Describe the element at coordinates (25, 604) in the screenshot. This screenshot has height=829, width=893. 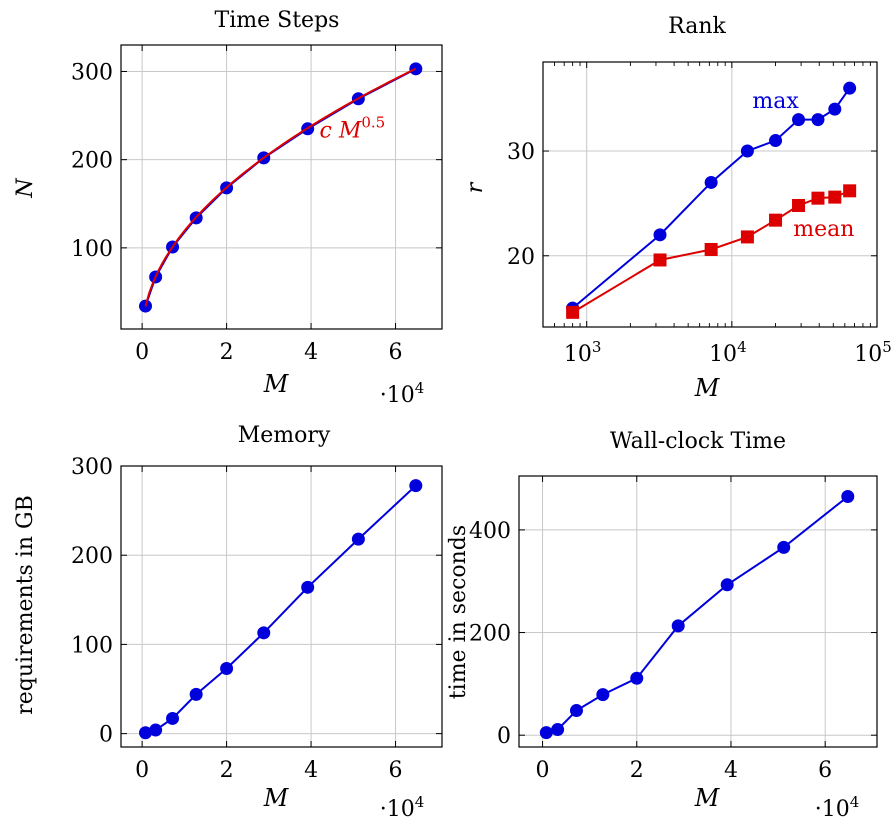
I see `y-axis-label: requirements in GB` at that location.